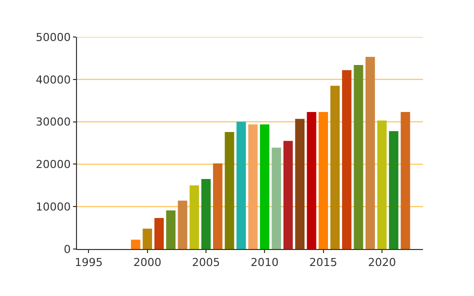  Describe the element at coordinates (53, 165) in the screenshot. I see `y-tick-label: 20000` at that location.